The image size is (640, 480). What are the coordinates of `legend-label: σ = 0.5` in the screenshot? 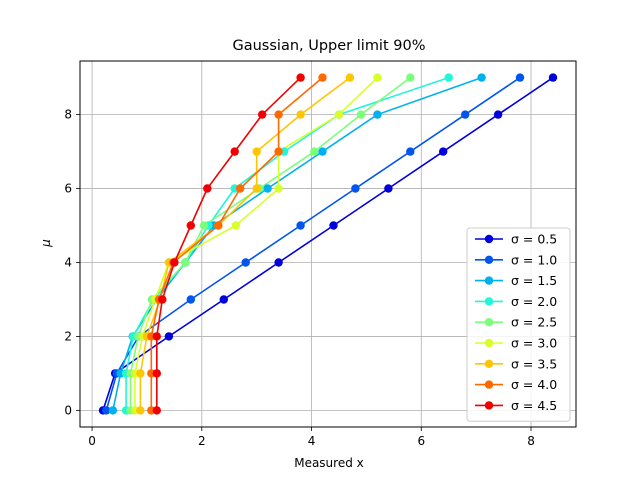 It's located at (534, 239).